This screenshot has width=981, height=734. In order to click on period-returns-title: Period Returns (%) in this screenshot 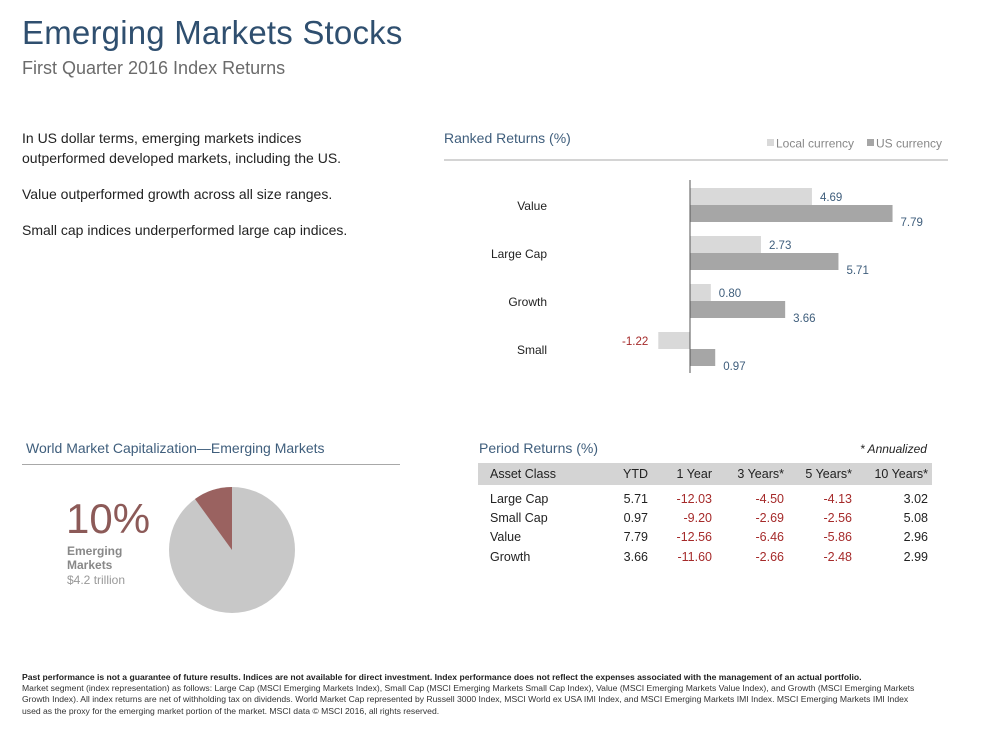, I will do `click(539, 448)`.